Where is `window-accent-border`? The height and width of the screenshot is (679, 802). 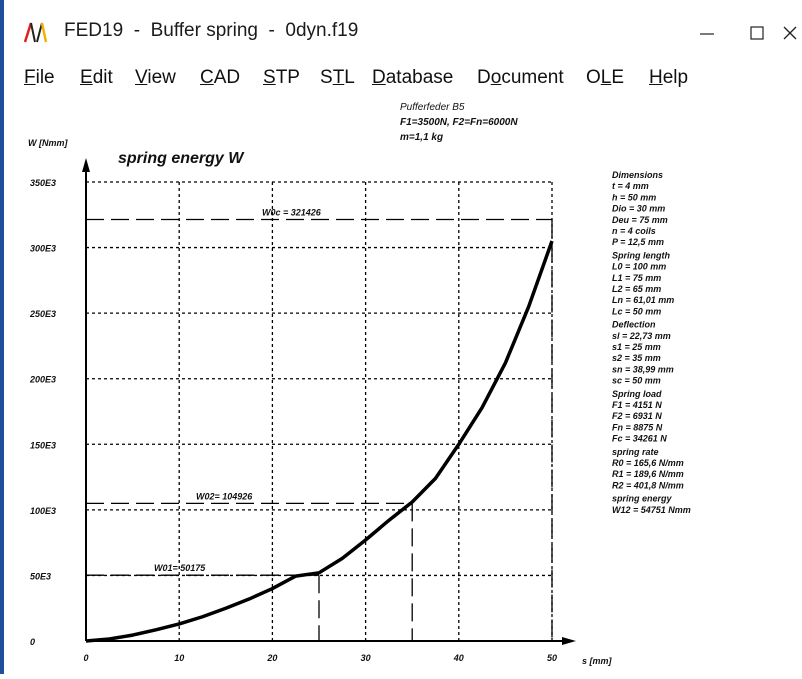 window-accent-border is located at coordinates (2, 337).